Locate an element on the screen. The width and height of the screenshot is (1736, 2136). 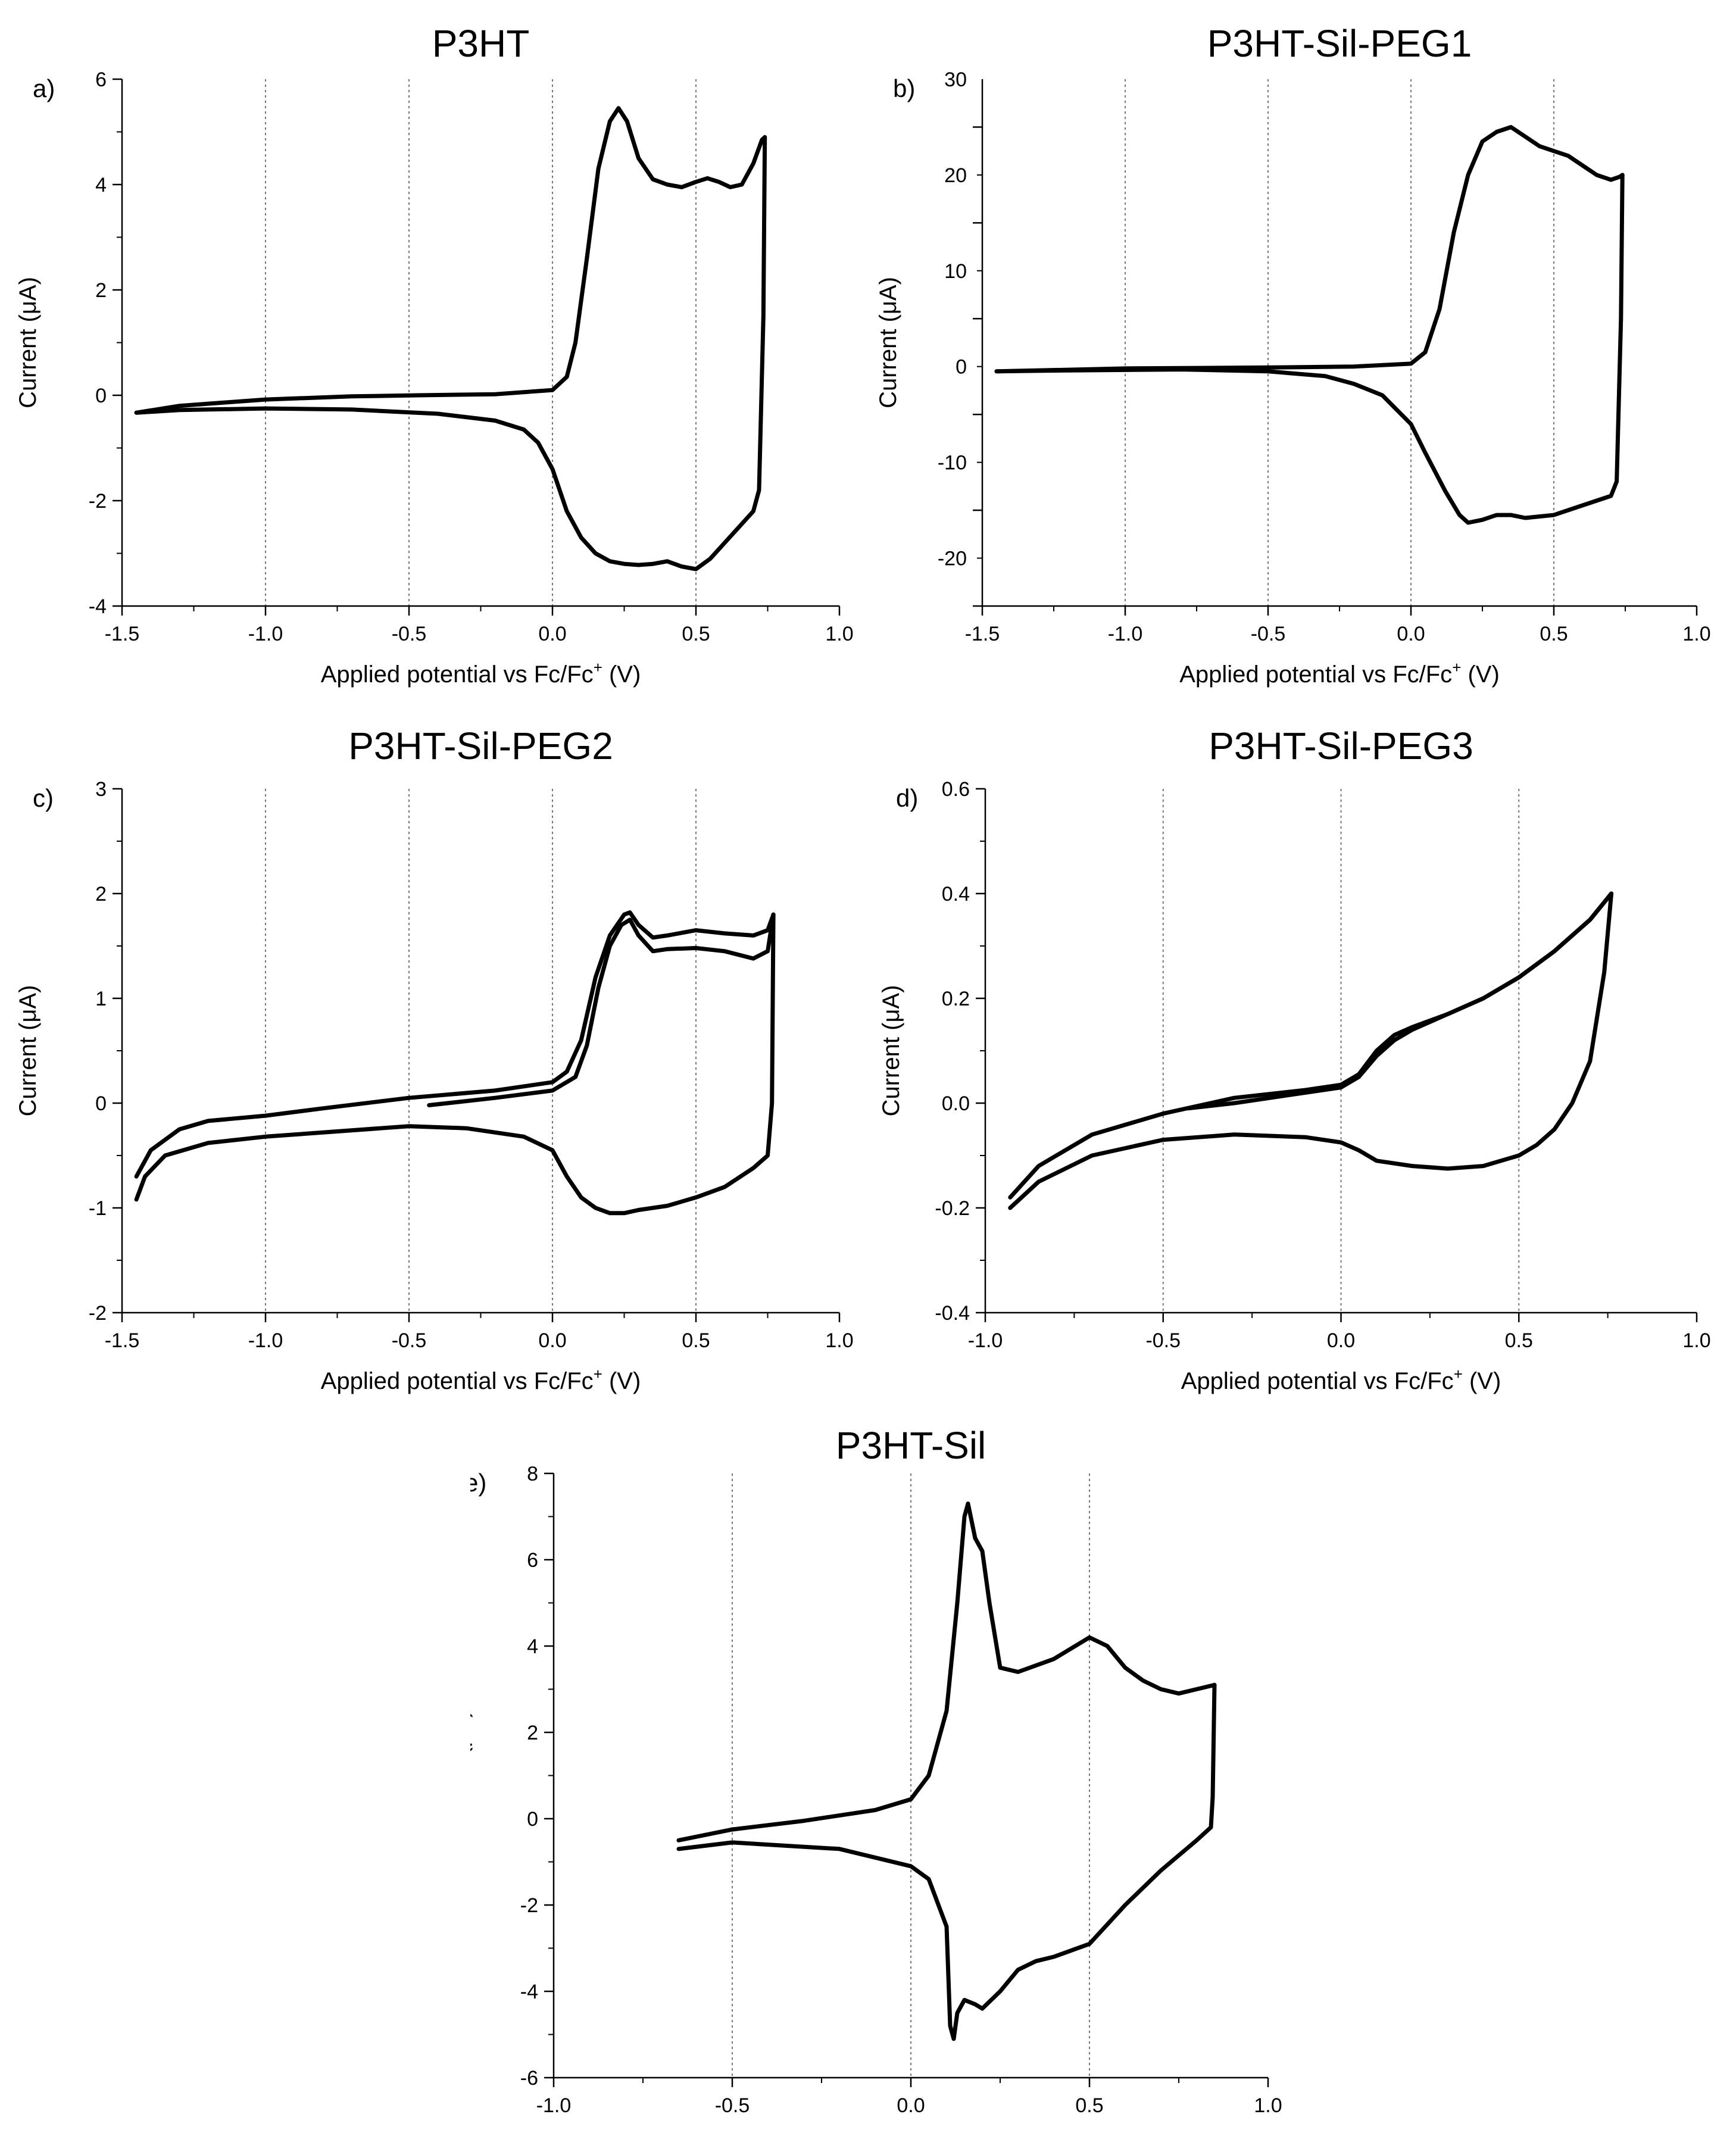
y-tick-label: 30 is located at coordinates (955, 80).